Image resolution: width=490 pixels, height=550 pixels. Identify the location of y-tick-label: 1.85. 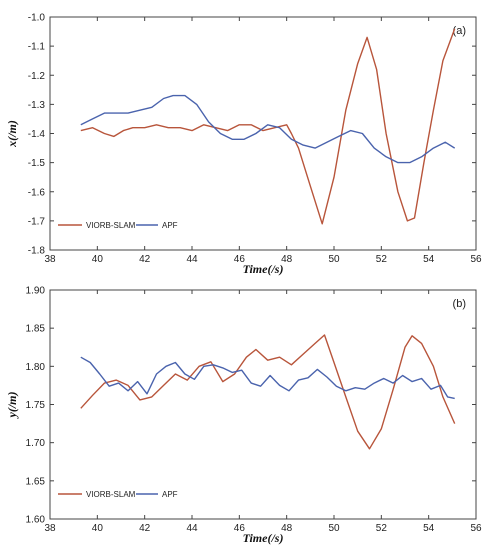
(36, 329).